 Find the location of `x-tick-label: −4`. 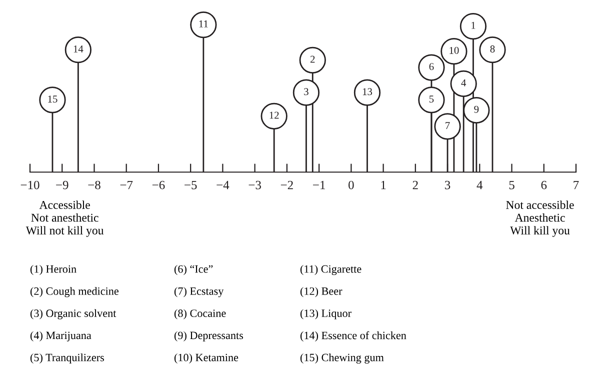

x-tick-label: −4 is located at coordinates (223, 185).